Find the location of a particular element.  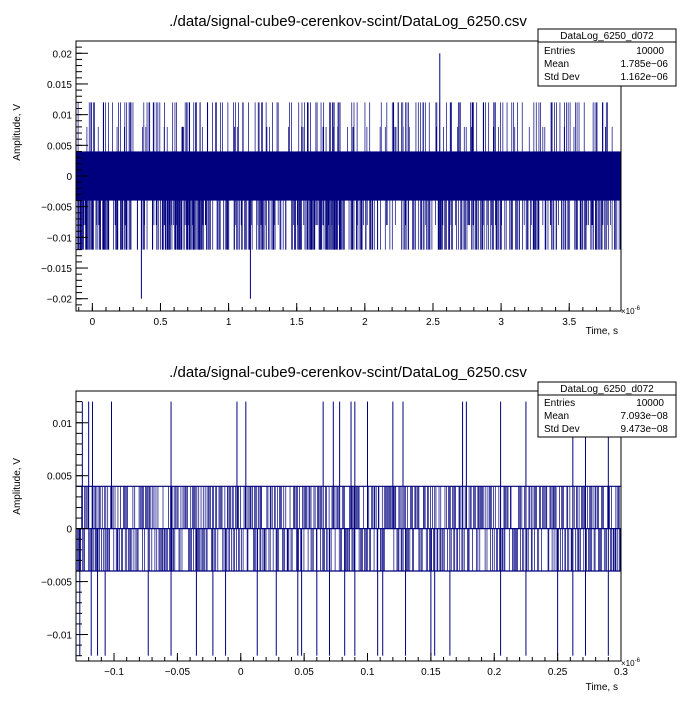

stats-stddev-value: 1.162e−06 is located at coordinates (644, 77).